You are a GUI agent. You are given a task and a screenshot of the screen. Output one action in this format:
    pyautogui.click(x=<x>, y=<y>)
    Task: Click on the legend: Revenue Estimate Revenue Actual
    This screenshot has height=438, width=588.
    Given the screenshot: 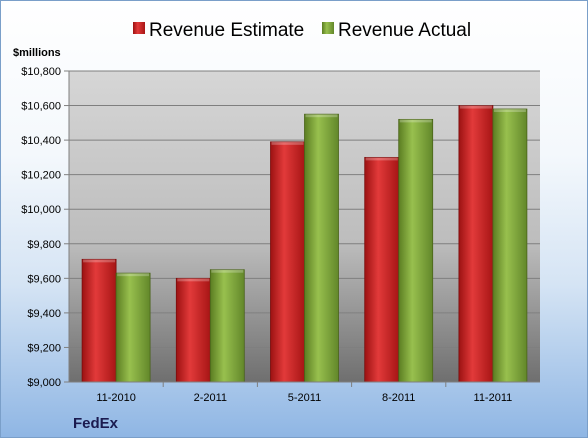 What is the action you would take?
    pyautogui.click(x=302, y=30)
    